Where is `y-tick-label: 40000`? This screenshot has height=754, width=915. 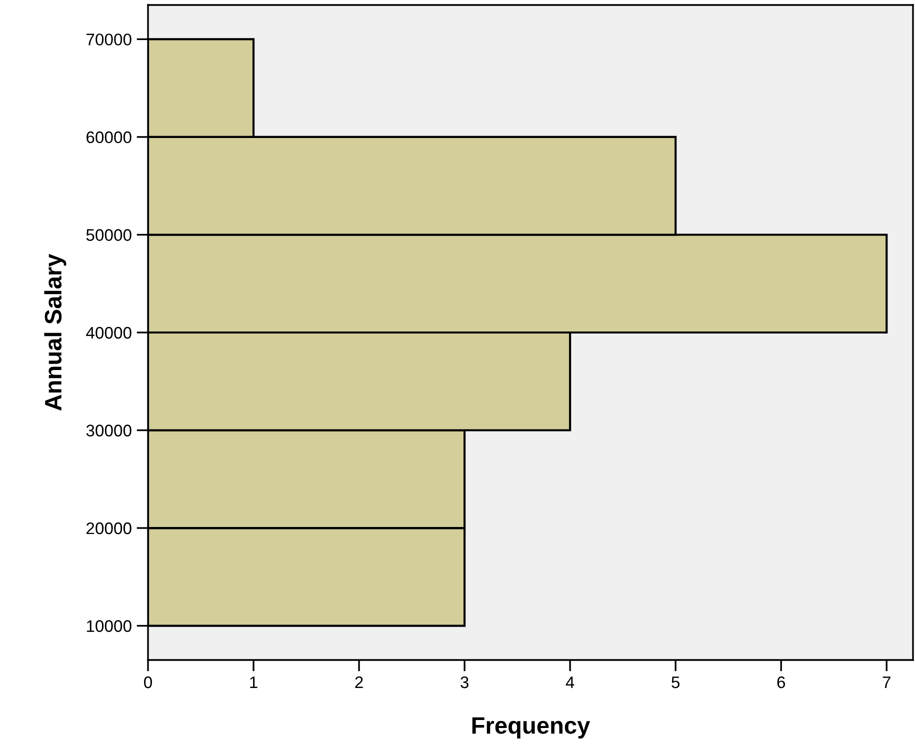 y-tick-label: 40000 is located at coordinates (109, 332).